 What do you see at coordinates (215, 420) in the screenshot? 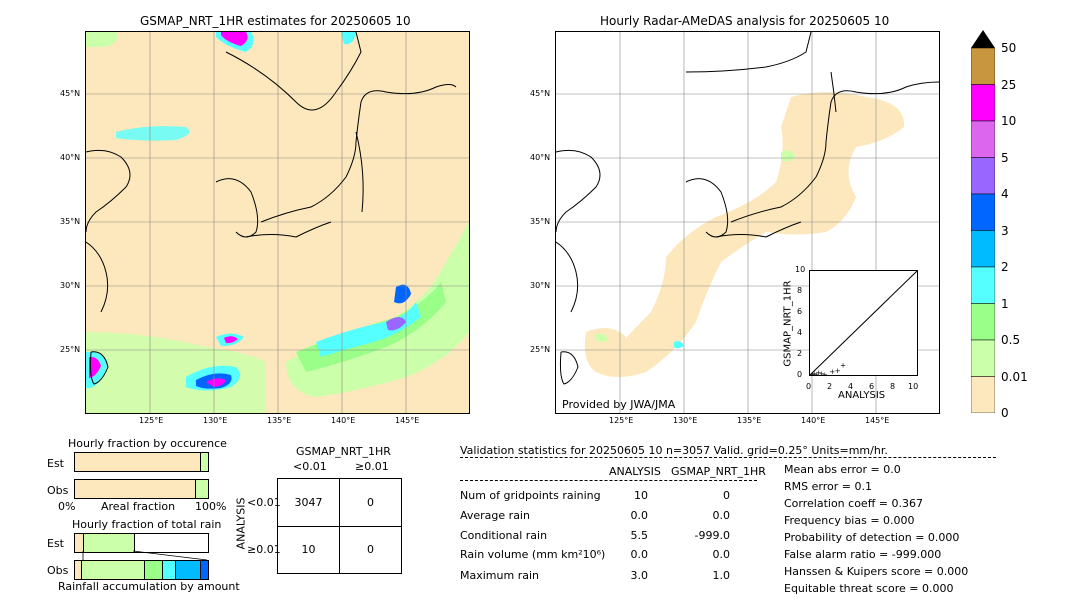
I see `left-lon-label: 130°E` at bounding box center [215, 420].